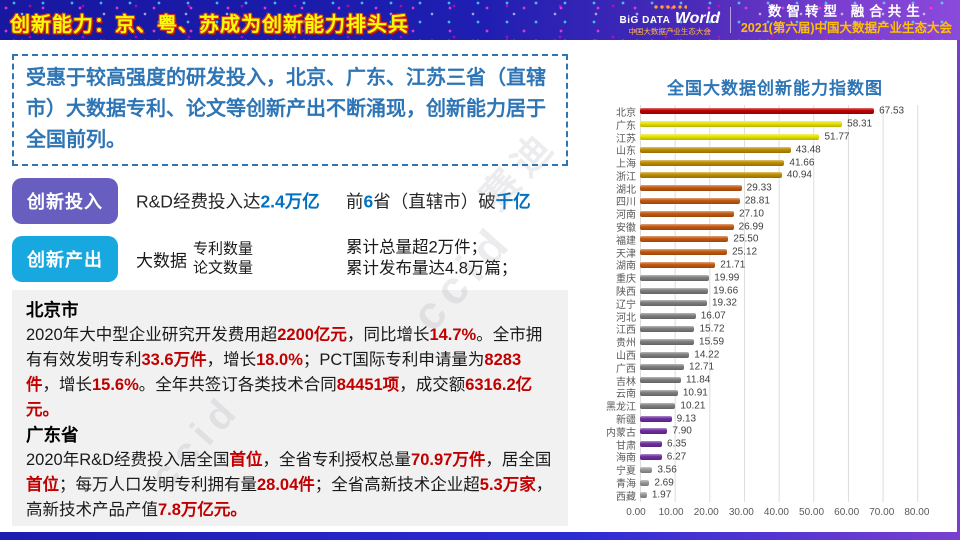 The image size is (960, 540). I want to click on chart-row: 西藏 1.97, so click(775, 495).